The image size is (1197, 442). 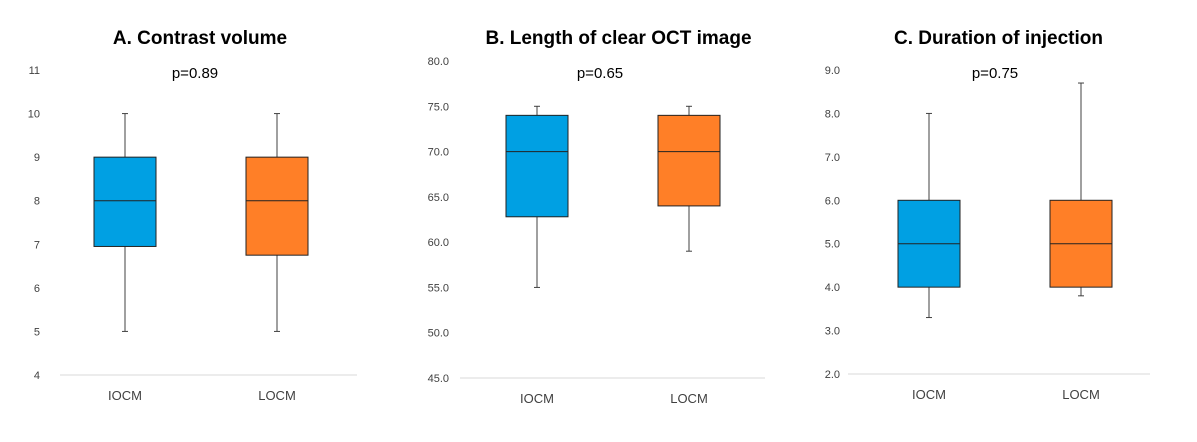 What do you see at coordinates (832, 245) in the screenshot?
I see `y-tick-label: 5.0` at bounding box center [832, 245].